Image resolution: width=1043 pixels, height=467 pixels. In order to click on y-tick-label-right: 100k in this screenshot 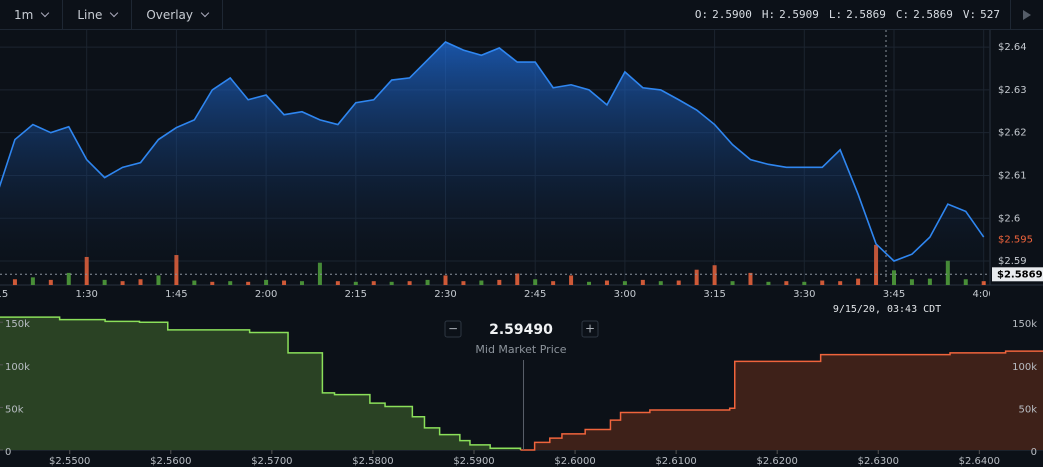, I will do `click(1024, 367)`.